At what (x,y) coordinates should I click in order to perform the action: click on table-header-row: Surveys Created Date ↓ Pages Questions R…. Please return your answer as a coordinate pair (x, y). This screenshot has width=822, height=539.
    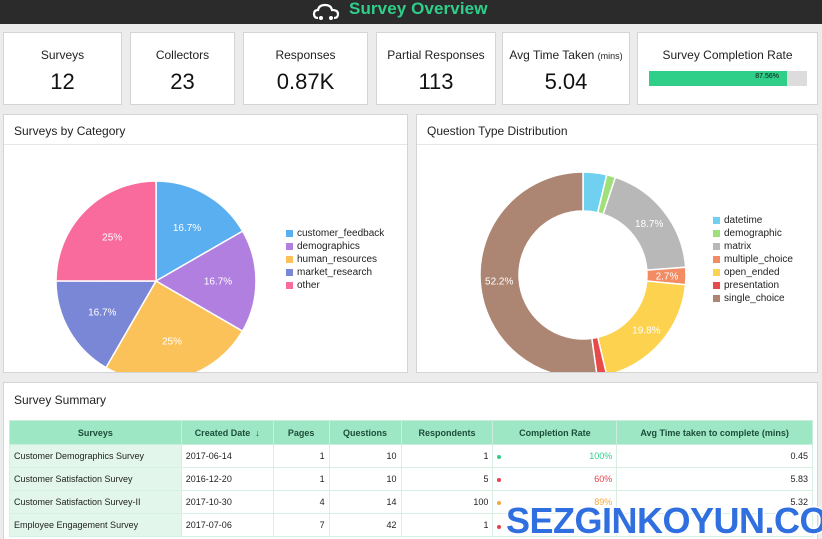
    Looking at the image, I should click on (411, 432).